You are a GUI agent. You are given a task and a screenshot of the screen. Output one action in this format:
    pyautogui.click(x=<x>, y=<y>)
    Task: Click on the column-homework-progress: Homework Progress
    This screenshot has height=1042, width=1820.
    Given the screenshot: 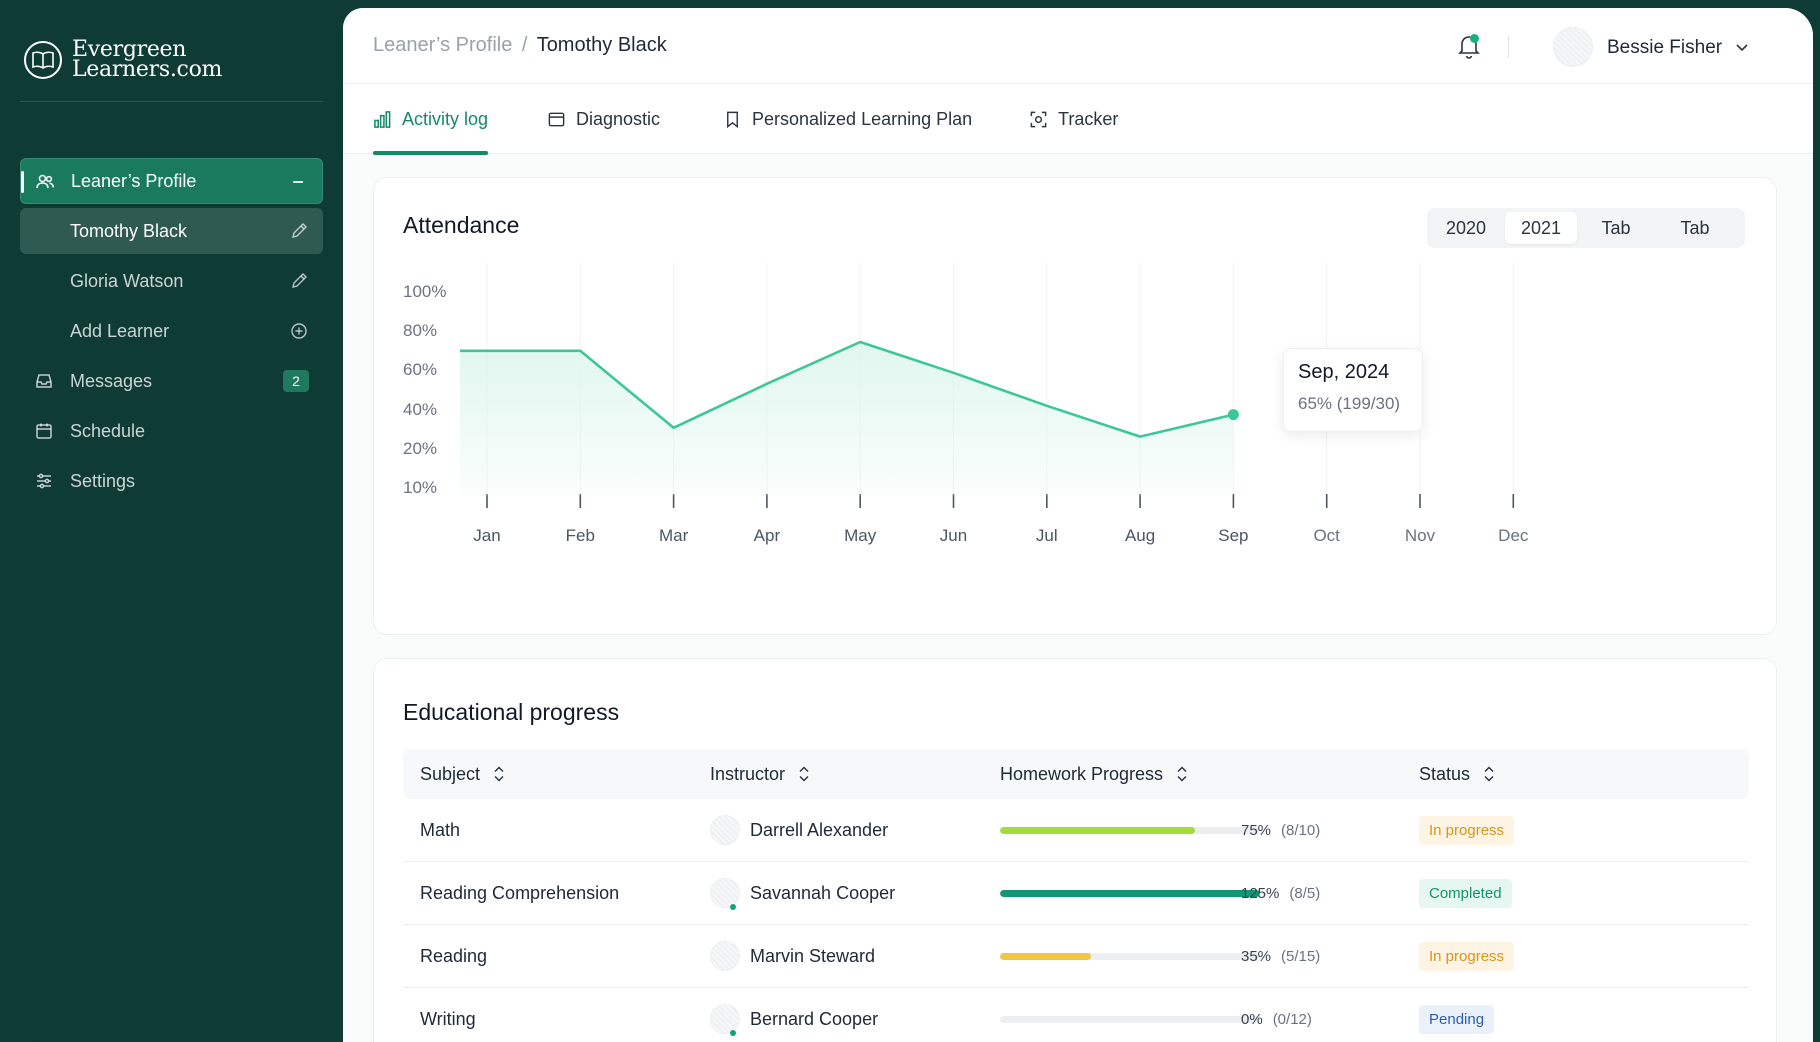 What is the action you would take?
    pyautogui.click(x=1094, y=774)
    